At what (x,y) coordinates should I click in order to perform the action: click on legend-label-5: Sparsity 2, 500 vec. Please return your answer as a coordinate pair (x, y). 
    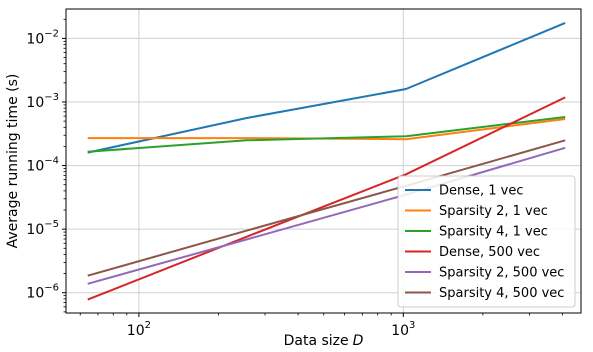
    Looking at the image, I should click on (501, 273).